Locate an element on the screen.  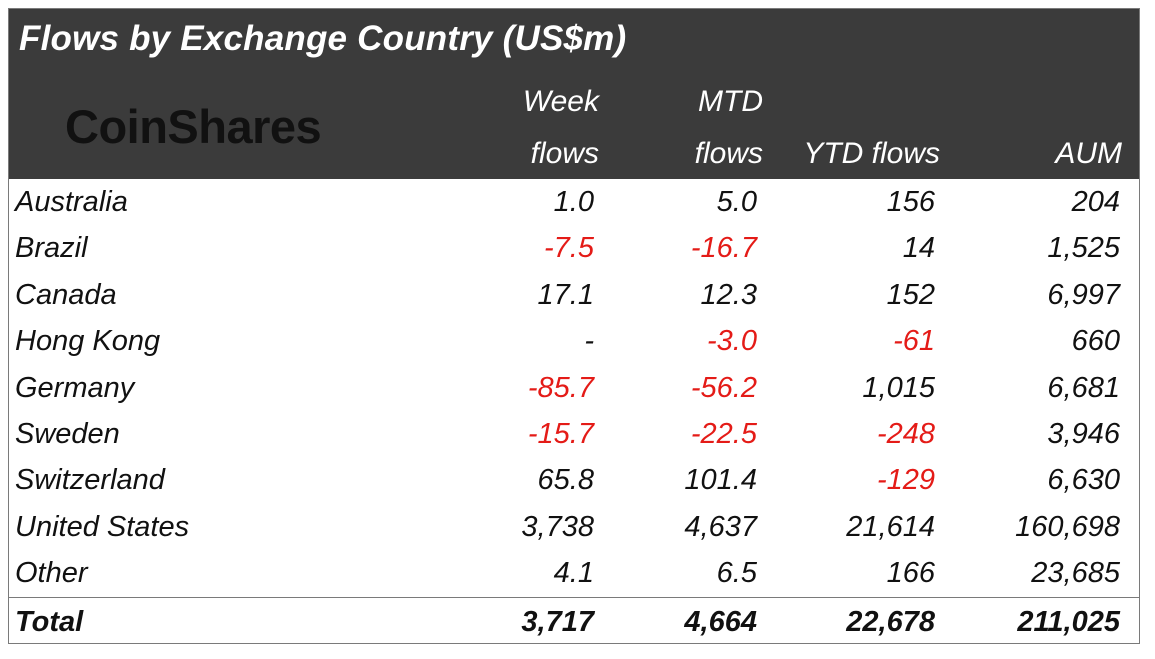
aum-value: 6,681 is located at coordinates (1083, 387).